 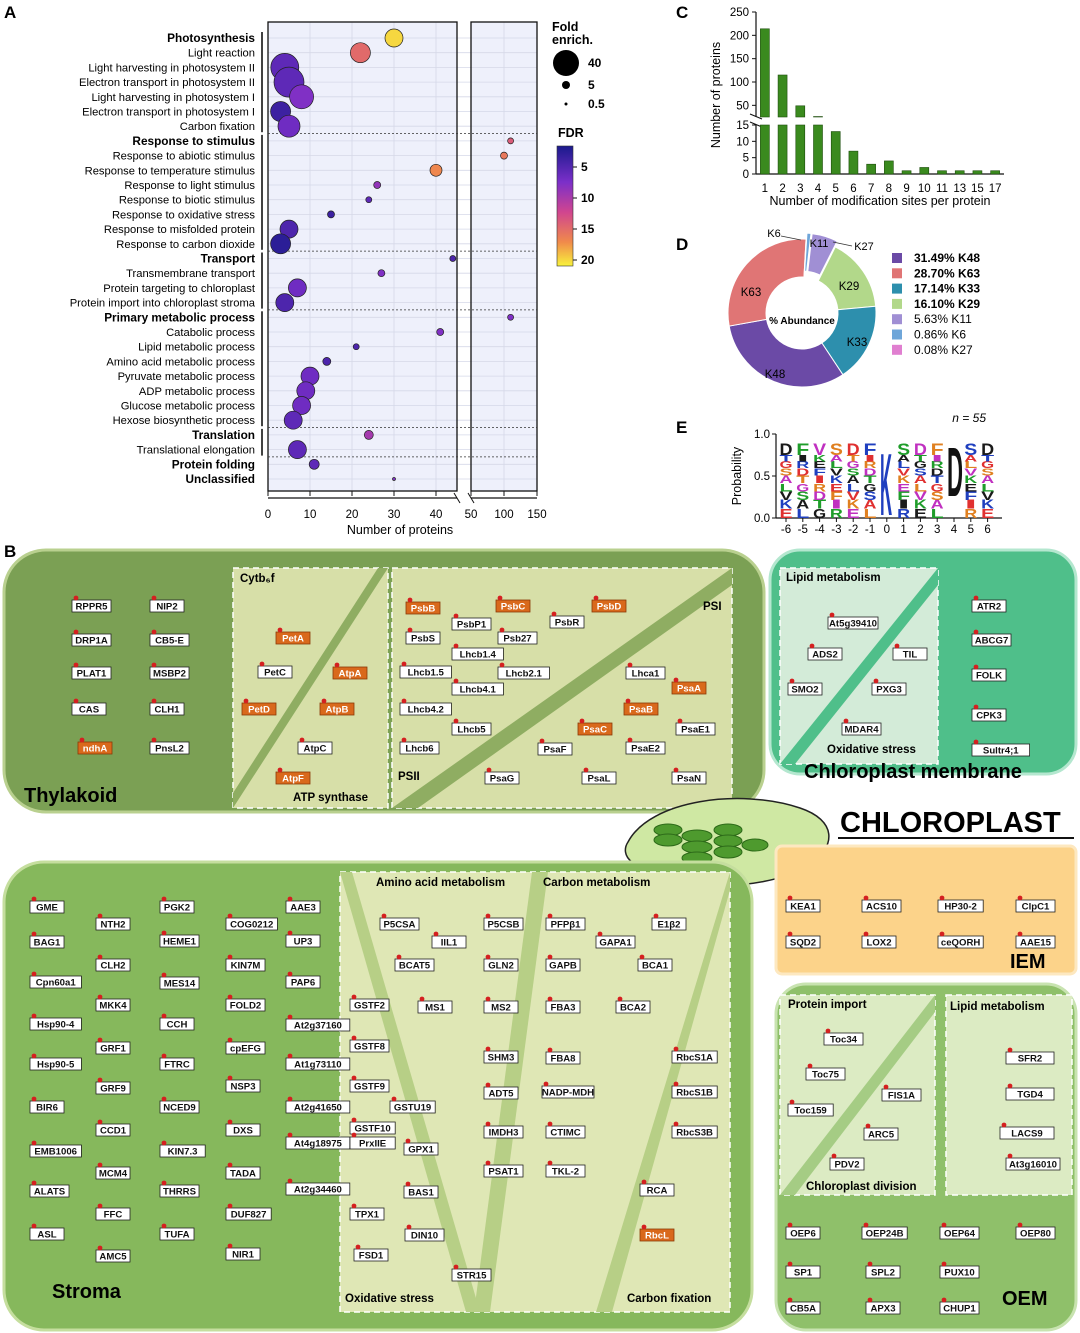 What do you see at coordinates (373, 1144) in the screenshot?
I see `protein-name: PrxIIE` at bounding box center [373, 1144].